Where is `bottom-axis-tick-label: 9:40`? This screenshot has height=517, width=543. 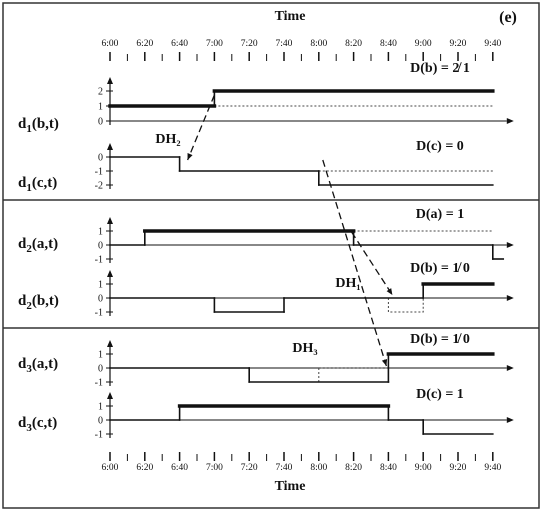 bottom-axis-tick-label: 9:40 is located at coordinates (492, 468).